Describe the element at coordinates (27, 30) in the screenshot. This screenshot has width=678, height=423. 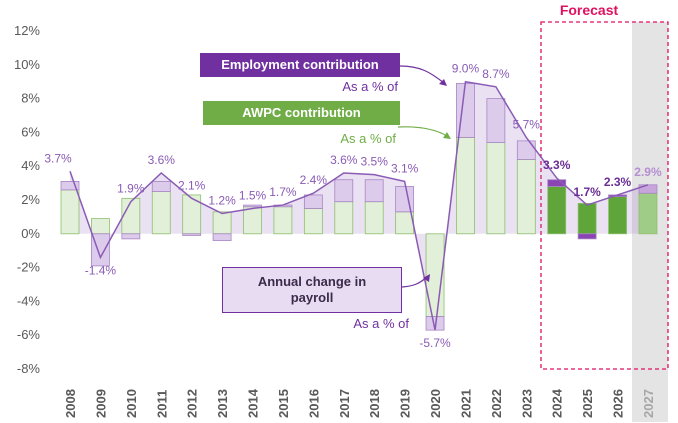
I see `y-tick-label: 12%` at that location.